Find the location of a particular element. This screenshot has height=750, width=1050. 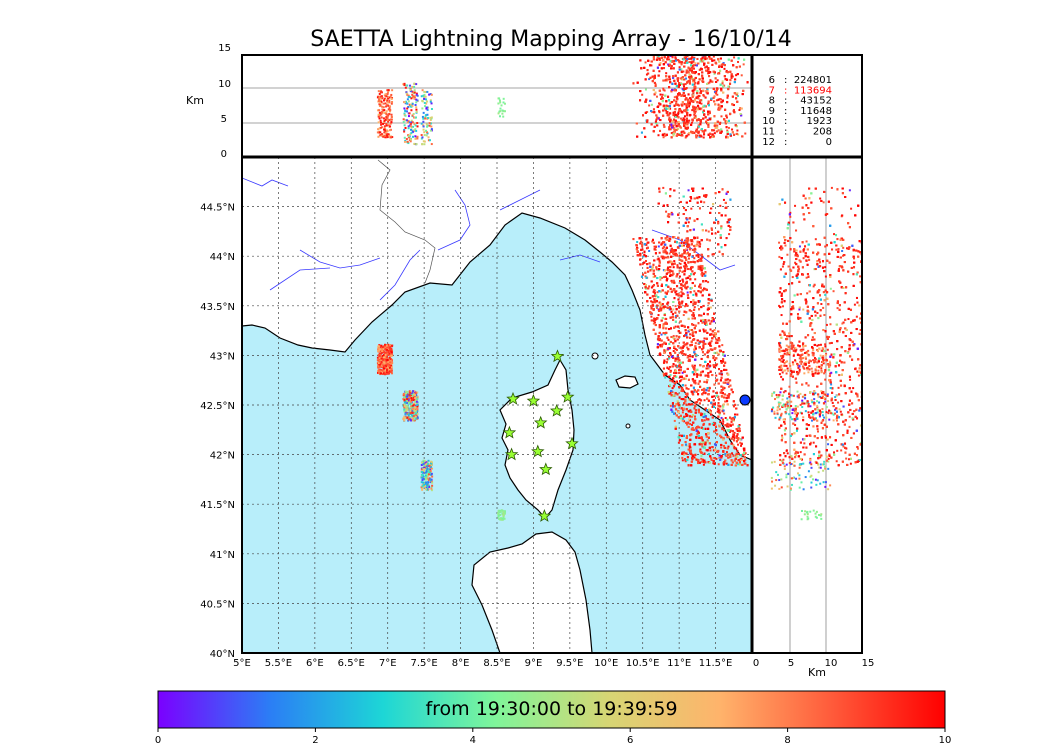

top-panel-ylabel: Km is located at coordinates (195, 100).